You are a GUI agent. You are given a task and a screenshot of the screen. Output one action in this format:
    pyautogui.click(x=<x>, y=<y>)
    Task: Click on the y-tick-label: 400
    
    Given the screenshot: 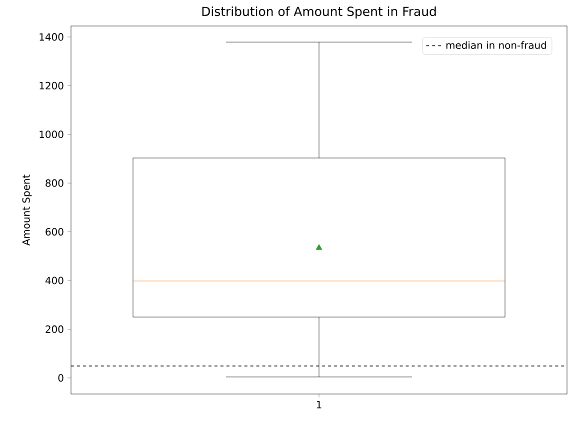 What is the action you would take?
    pyautogui.click(x=54, y=280)
    